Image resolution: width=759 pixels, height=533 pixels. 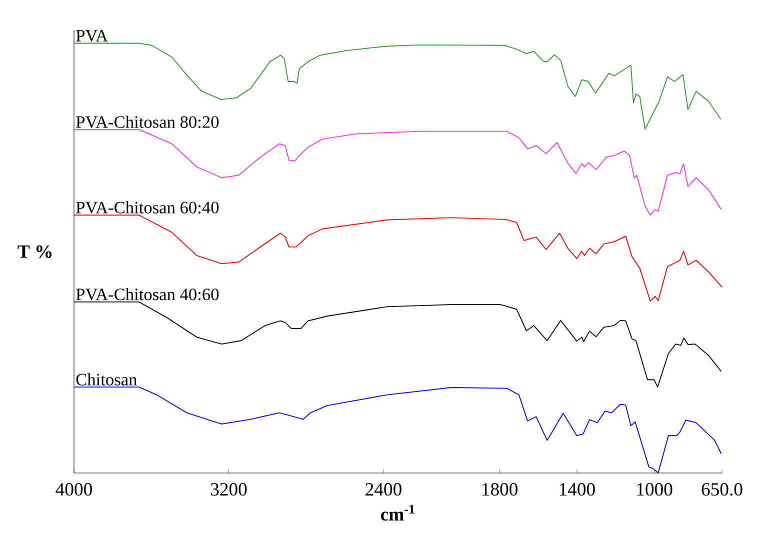 What do you see at coordinates (577, 489) in the screenshot?
I see `x-tick-label: 1400` at bounding box center [577, 489].